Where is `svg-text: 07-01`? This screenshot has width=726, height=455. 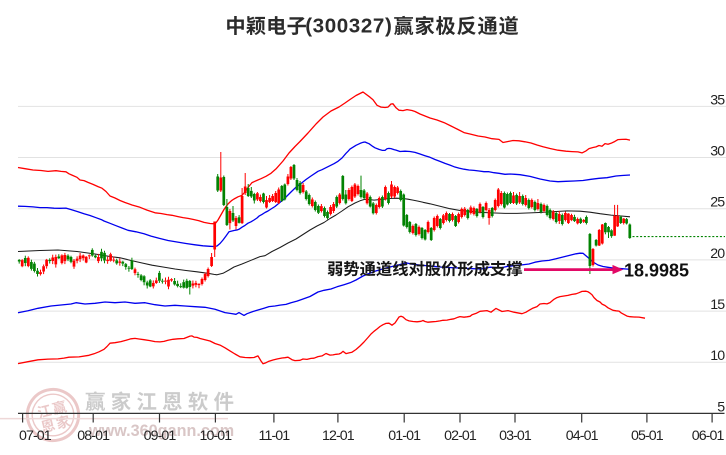
svg-text: 07-01 is located at coordinates (35, 436).